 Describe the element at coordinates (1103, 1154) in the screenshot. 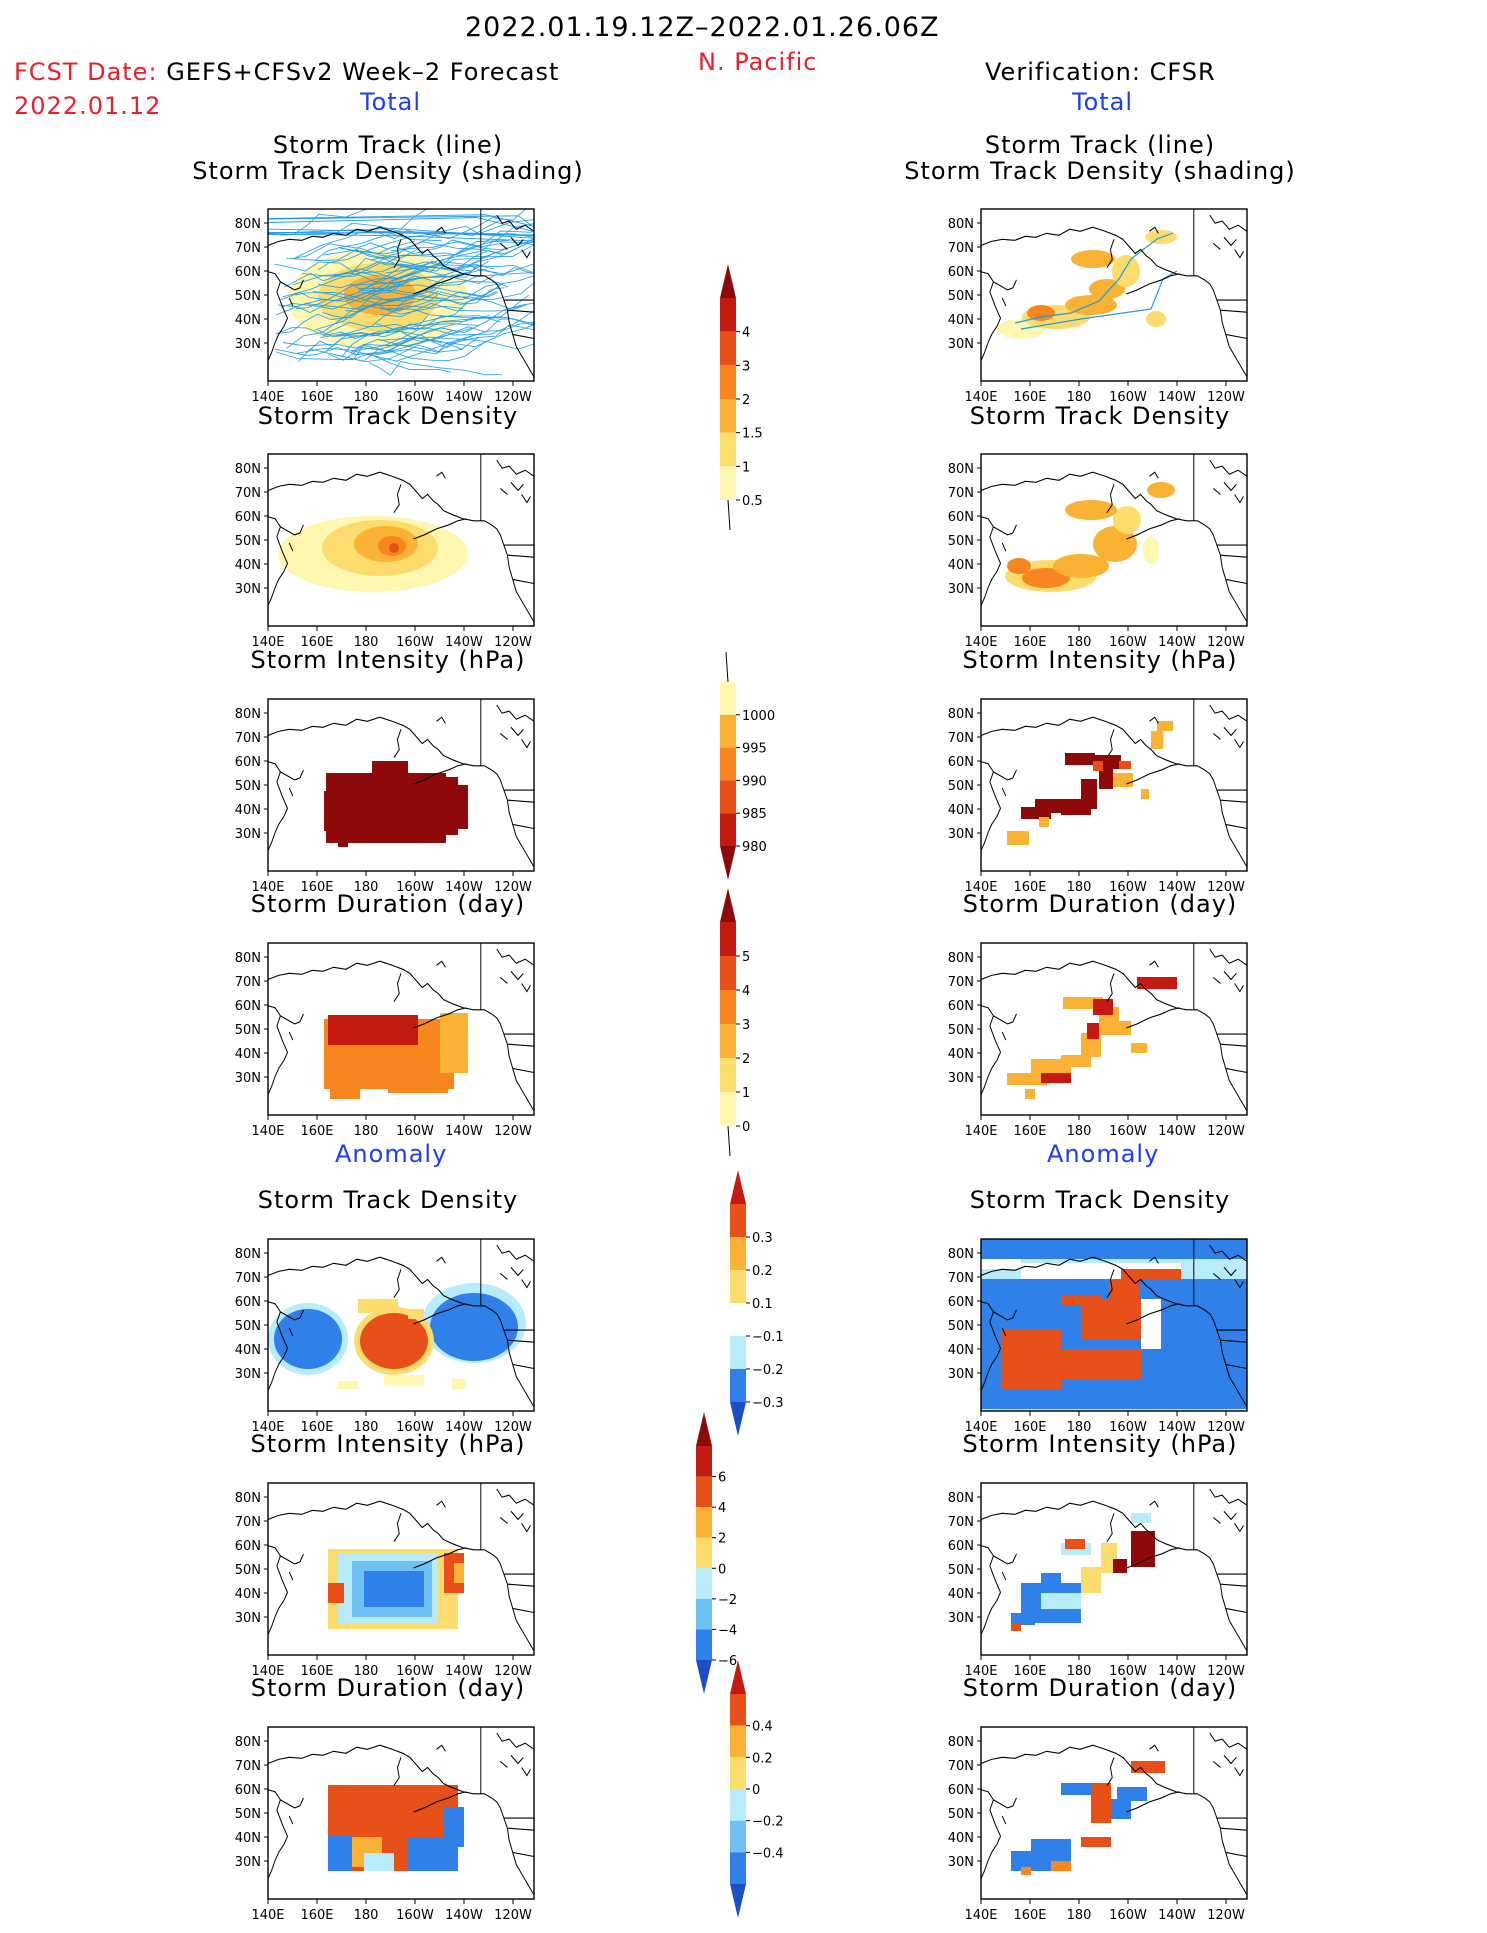

I see `right-anomaly-label: Anomaly` at that location.